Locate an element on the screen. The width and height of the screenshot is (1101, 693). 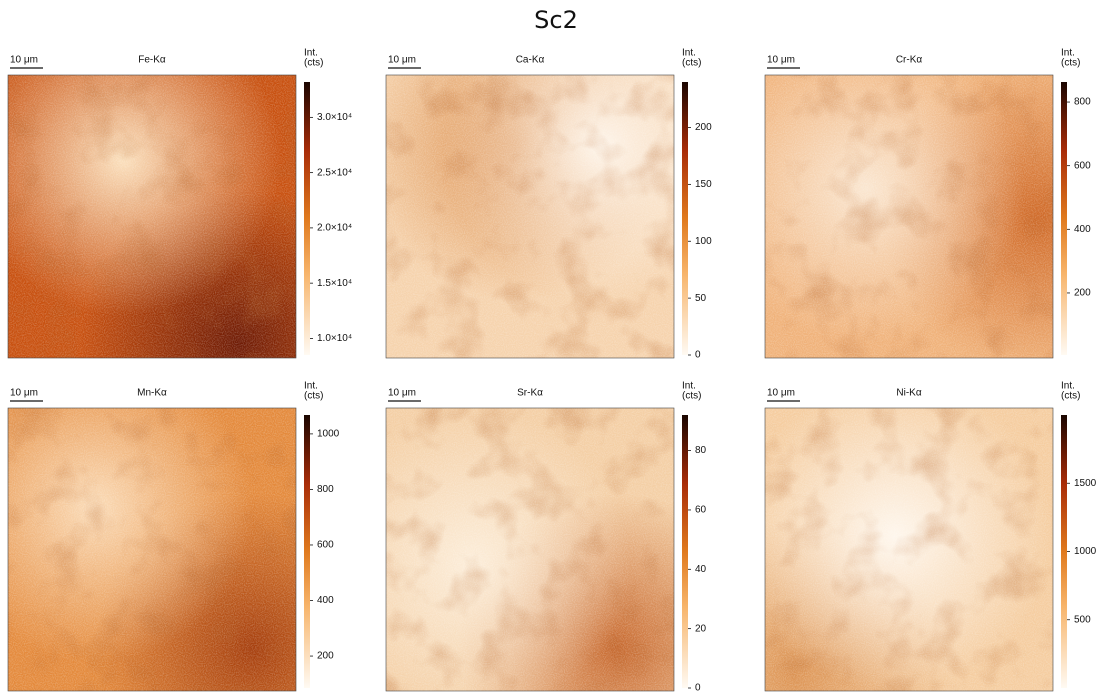
map-label: Ni-Kα is located at coordinates (908, 393).